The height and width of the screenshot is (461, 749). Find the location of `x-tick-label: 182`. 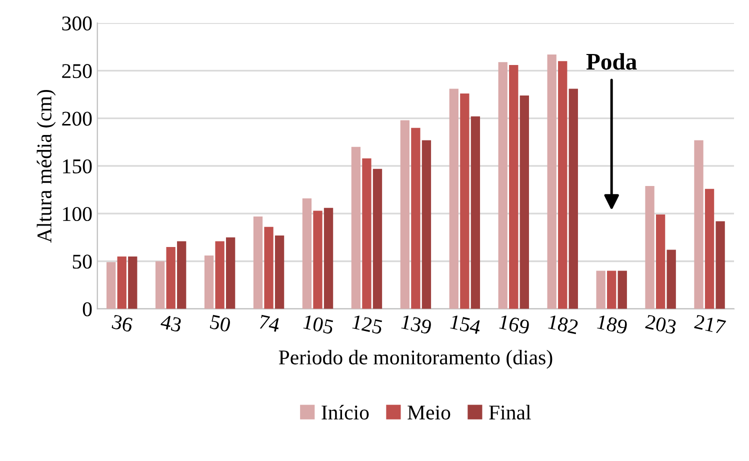

x-tick-label: 182 is located at coordinates (563, 324).